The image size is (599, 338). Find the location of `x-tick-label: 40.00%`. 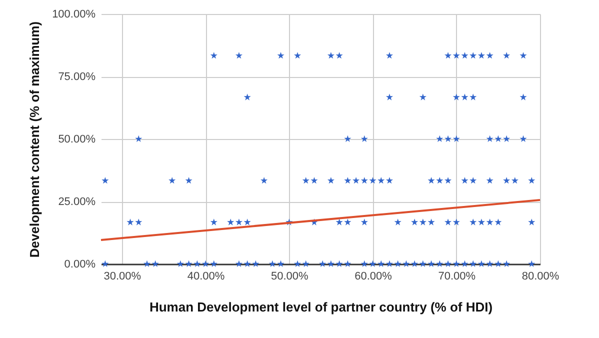

x-tick-label: 40.00% is located at coordinates (206, 276).